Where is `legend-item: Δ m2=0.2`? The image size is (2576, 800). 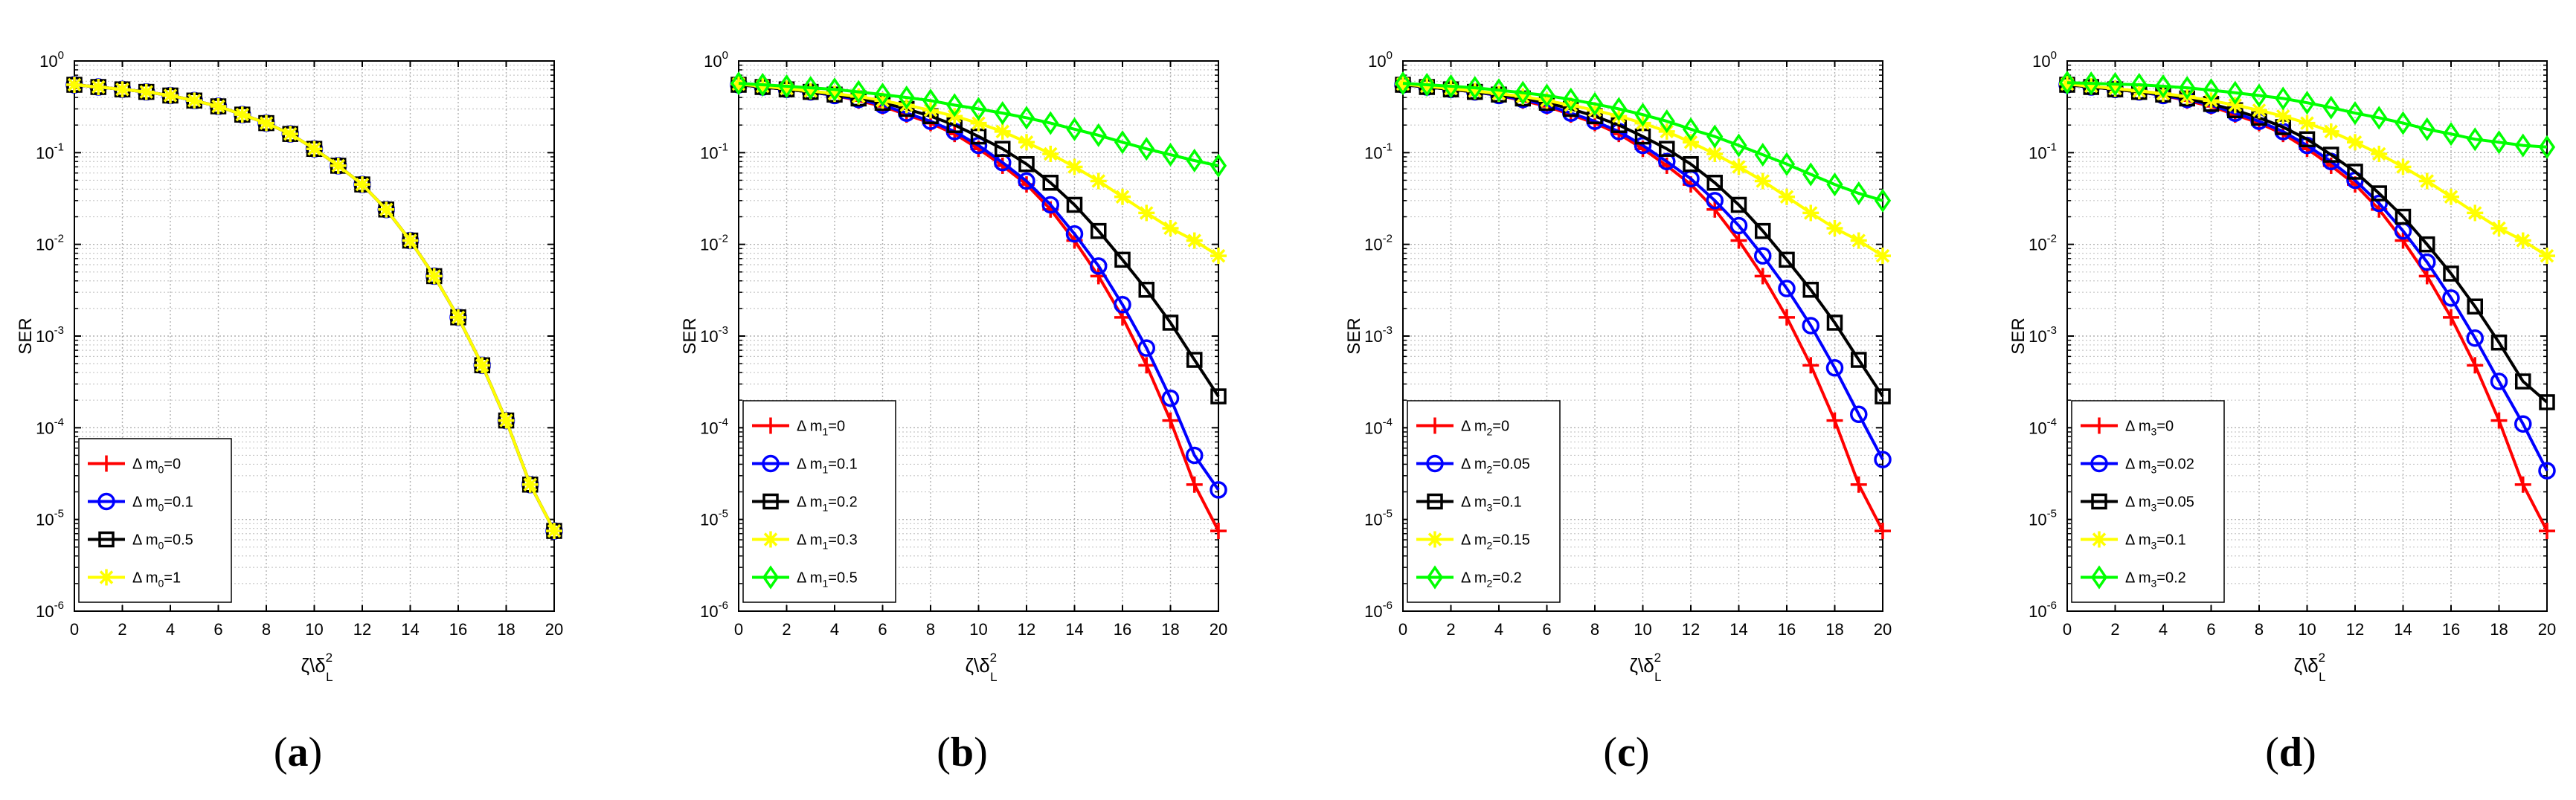
legend-item: Δ m2=0.2 is located at coordinates (1469, 577).